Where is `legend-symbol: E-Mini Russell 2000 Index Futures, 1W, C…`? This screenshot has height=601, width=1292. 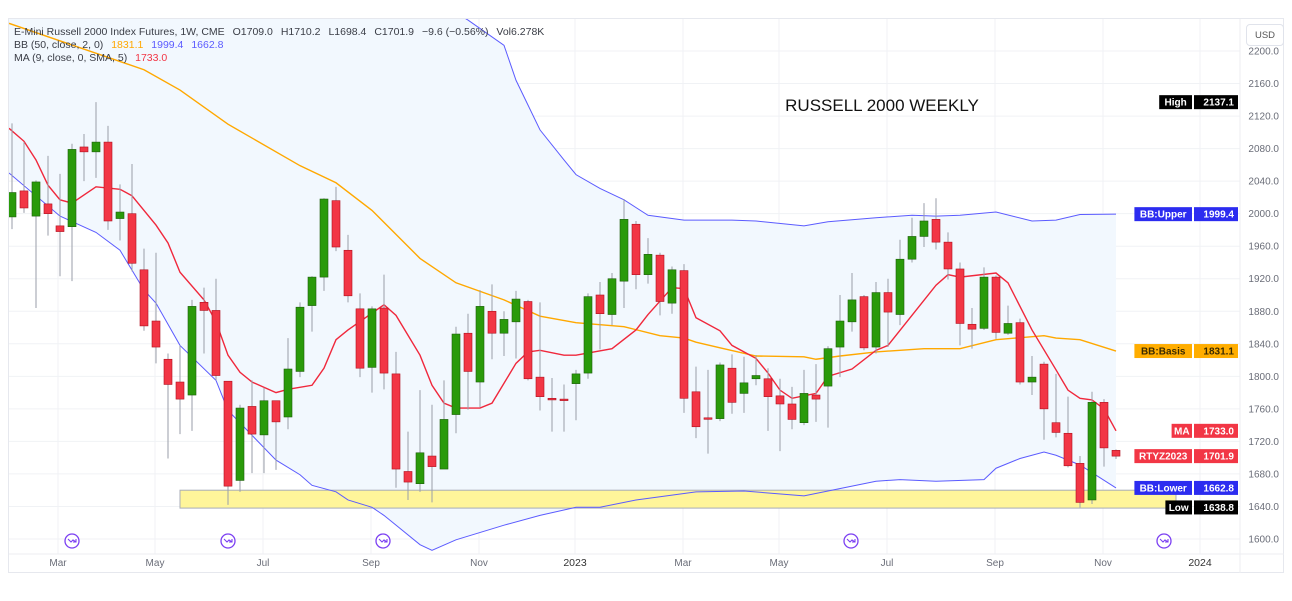
legend-symbol: E-Mini Russell 2000 Index Futures, 1W, C… is located at coordinates (119, 32).